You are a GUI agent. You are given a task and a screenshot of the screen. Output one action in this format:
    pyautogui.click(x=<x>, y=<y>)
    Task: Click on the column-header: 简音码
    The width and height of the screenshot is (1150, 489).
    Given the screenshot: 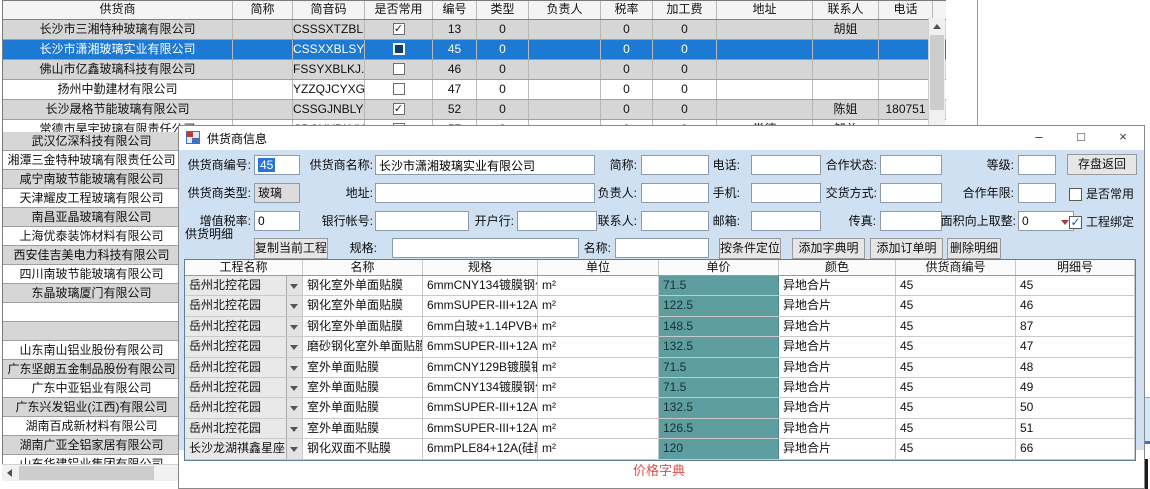 What is the action you would take?
    pyautogui.click(x=329, y=10)
    